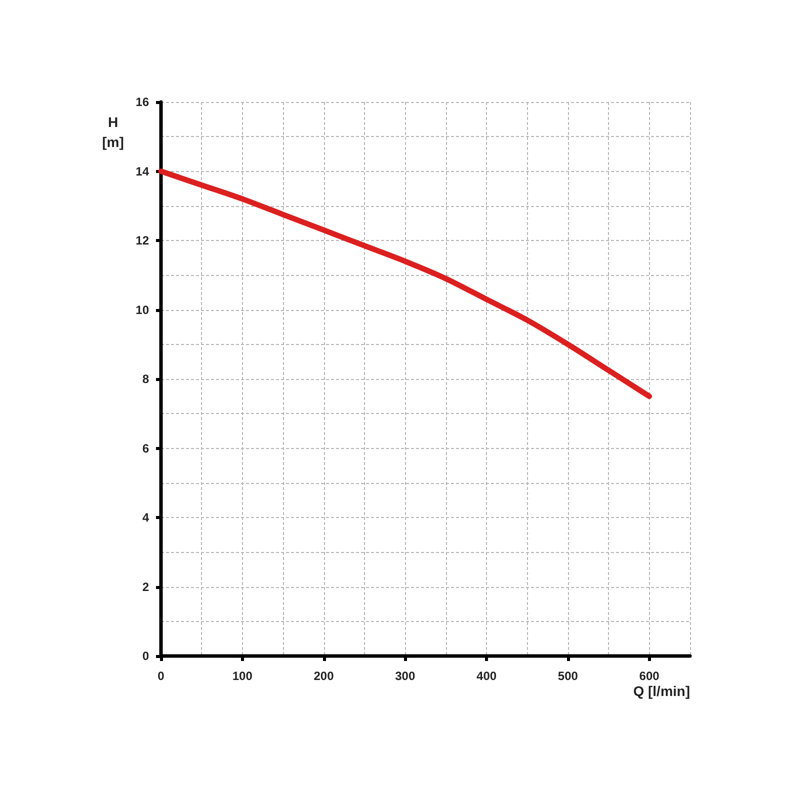  I want to click on x-tick-label: 300, so click(405, 676).